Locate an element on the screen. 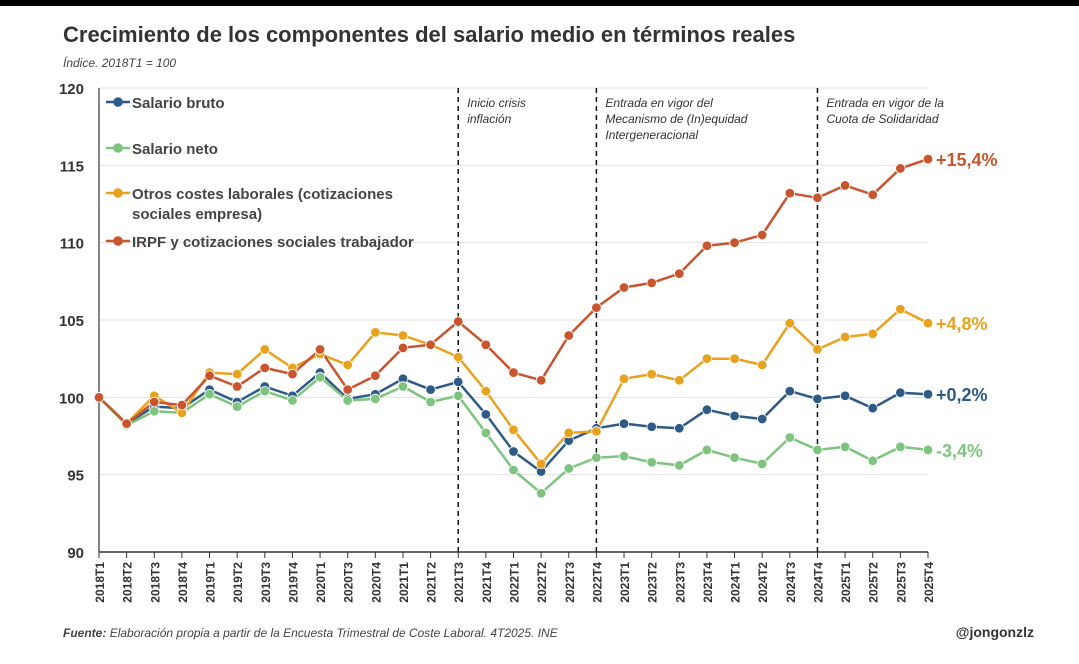 This screenshot has height=664, width=1079. y-tick-label: 105 is located at coordinates (71, 321).